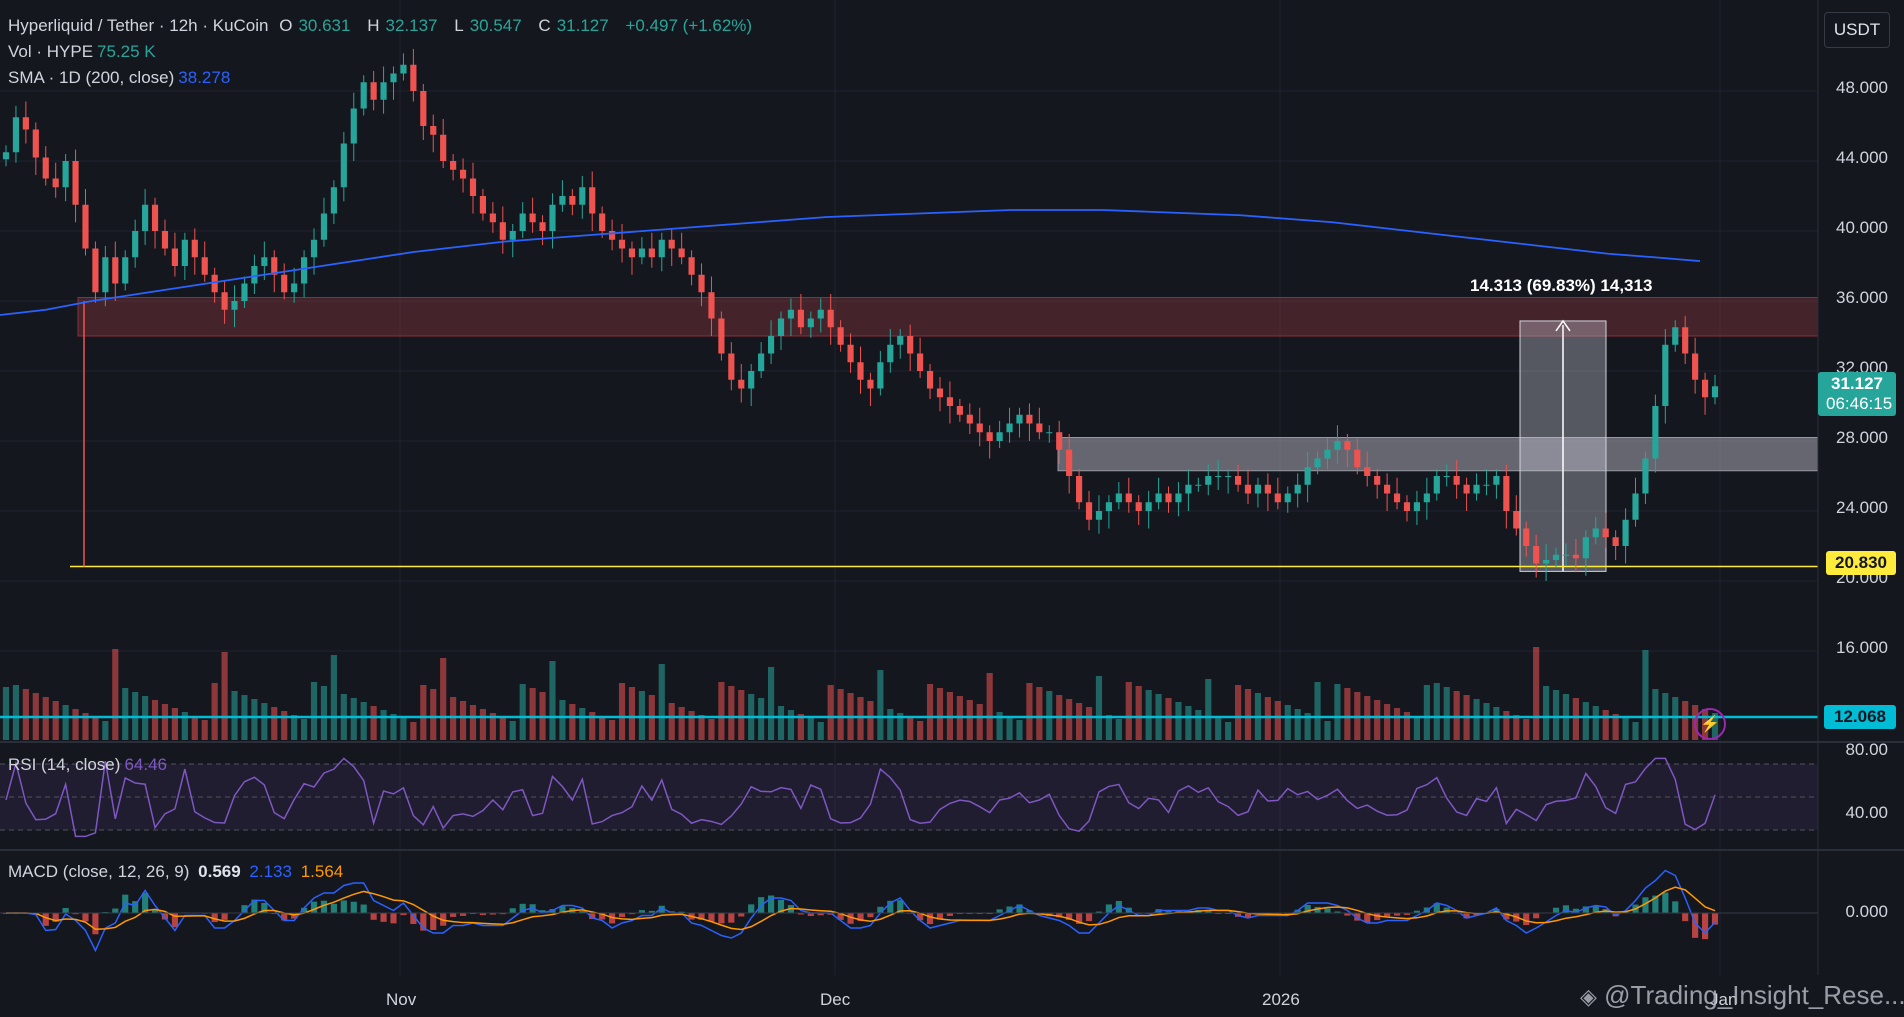 Image resolution: width=1904 pixels, height=1017 pixels. Describe the element at coordinates (1857, 30) in the screenshot. I see `currency-button: USDT` at that location.